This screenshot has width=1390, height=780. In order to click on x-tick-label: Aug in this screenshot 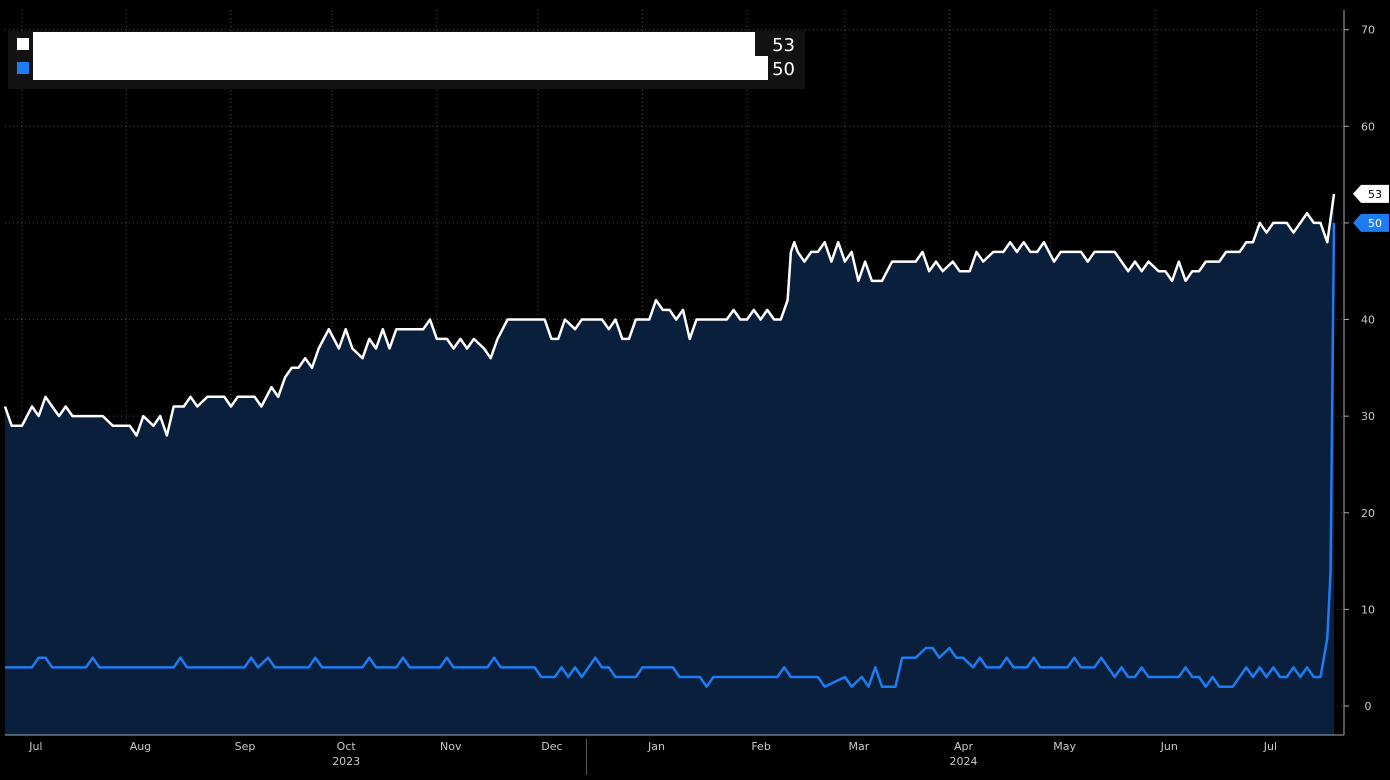, I will do `click(140, 746)`.